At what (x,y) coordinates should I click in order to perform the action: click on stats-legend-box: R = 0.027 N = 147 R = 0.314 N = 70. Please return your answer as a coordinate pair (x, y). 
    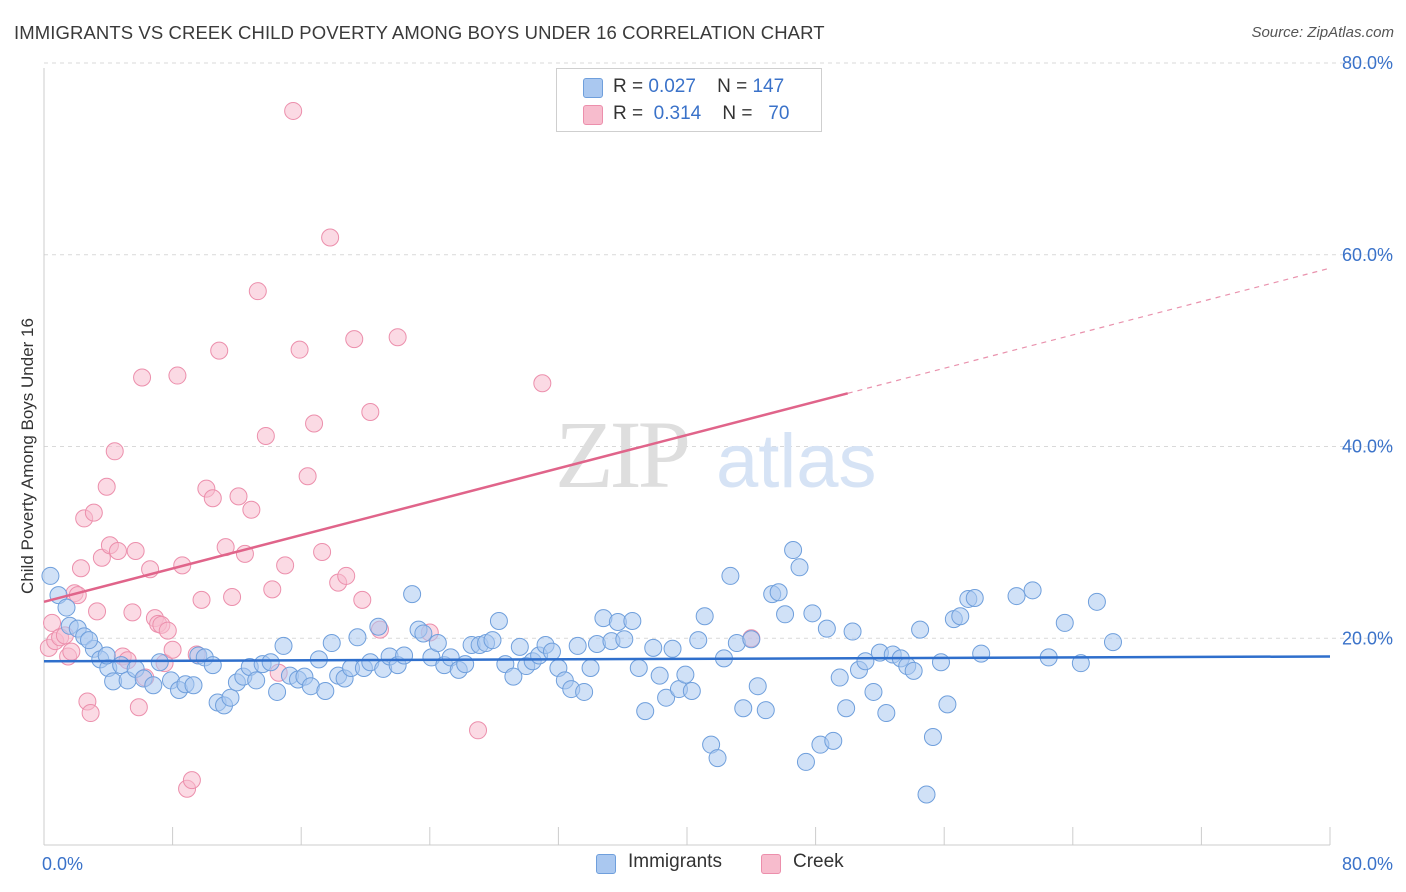
    Looking at the image, I should click on (689, 100).